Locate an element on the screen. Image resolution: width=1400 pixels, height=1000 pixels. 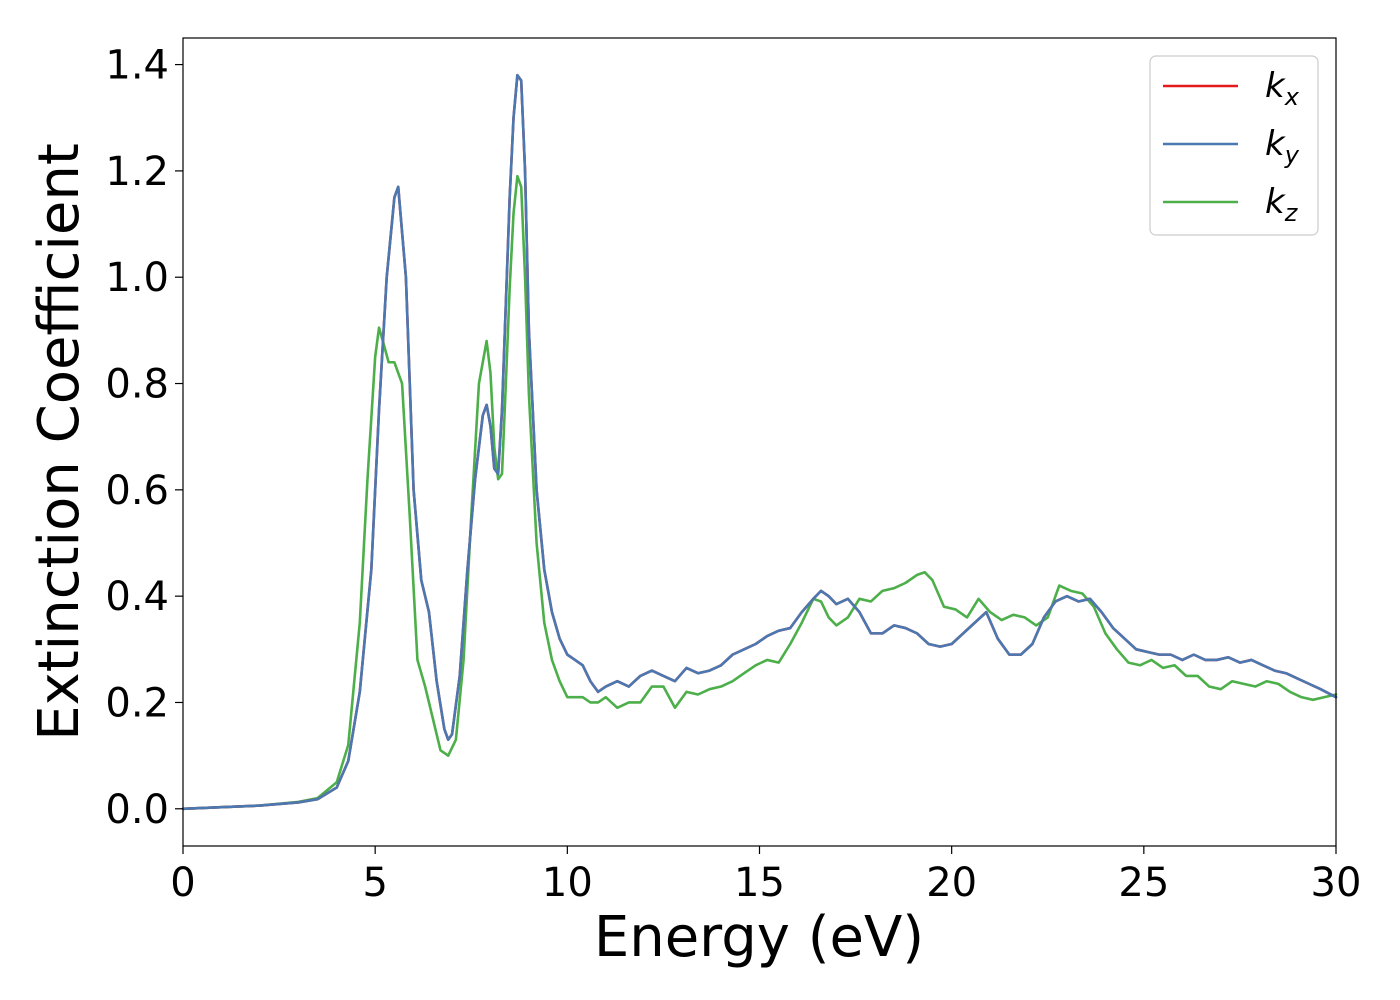
legend-label-kz: kz is located at coordinates (1282, 204).